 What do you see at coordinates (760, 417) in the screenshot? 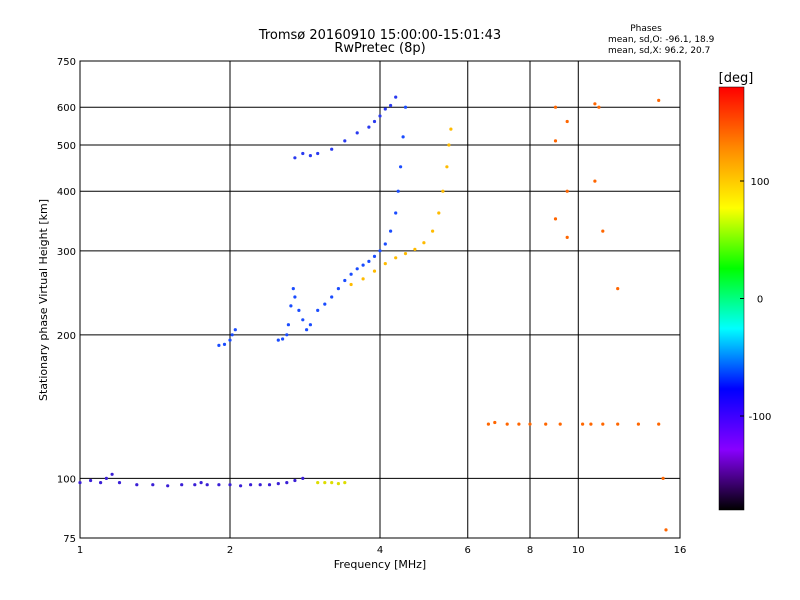
I see `colorbar-tick-label: -100` at bounding box center [760, 417].